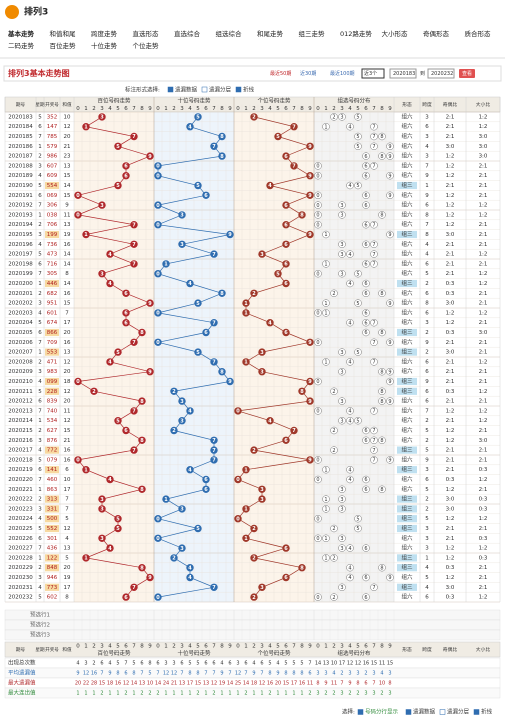 This screenshot has height=722, width=505. Describe the element at coordinates (40, 480) in the screenshot. I see `weekday: 7` at that location.